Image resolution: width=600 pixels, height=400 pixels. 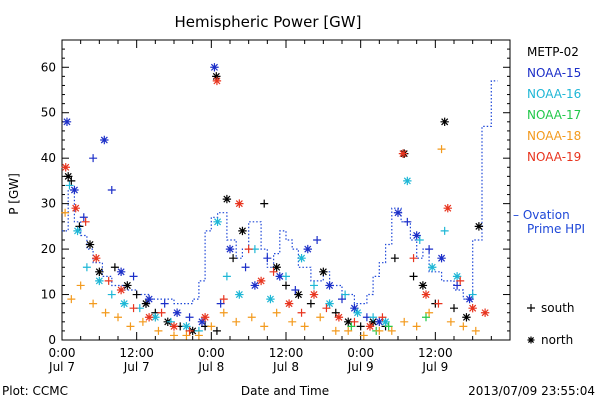 What do you see at coordinates (531, 340) in the screenshot?
I see `legend-north-marker` at bounding box center [531, 340].